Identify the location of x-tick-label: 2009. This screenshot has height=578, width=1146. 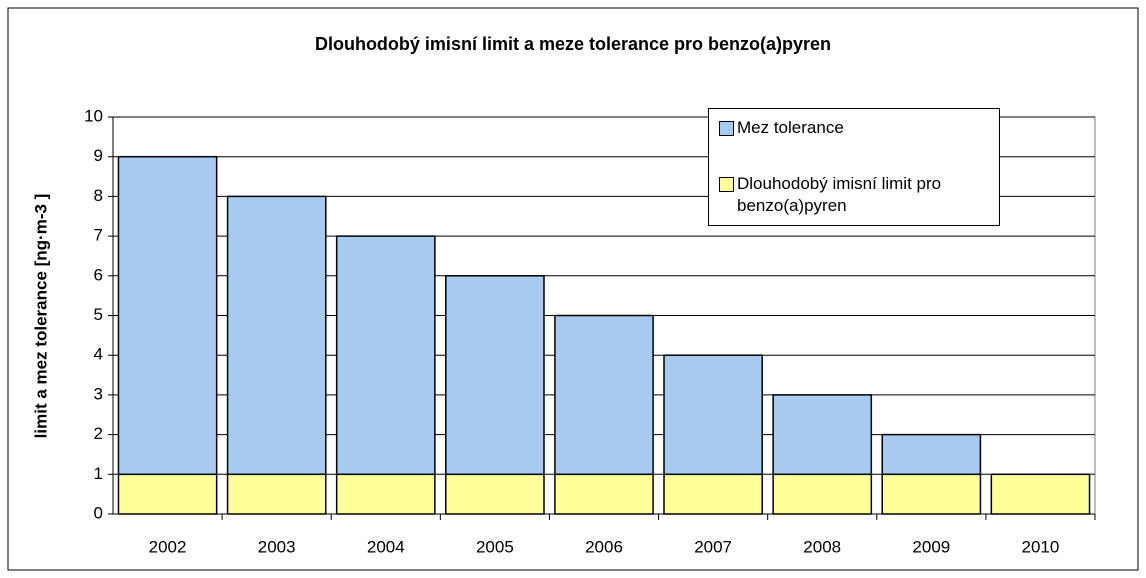
(931, 546).